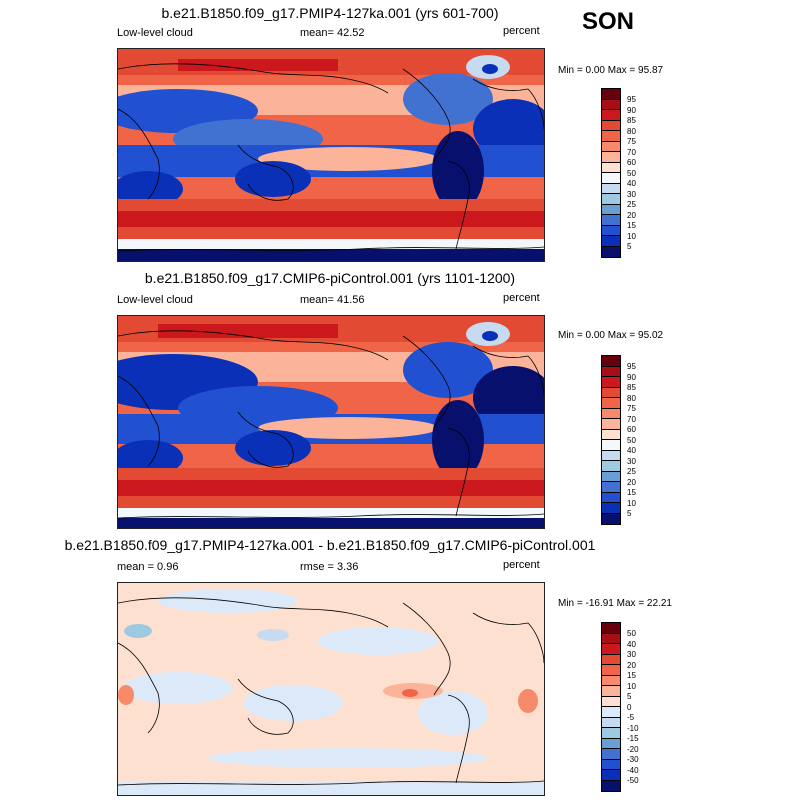 Image resolution: width=800 pixels, height=800 pixels. I want to click on panel-3-coastlines, so click(331, 691).